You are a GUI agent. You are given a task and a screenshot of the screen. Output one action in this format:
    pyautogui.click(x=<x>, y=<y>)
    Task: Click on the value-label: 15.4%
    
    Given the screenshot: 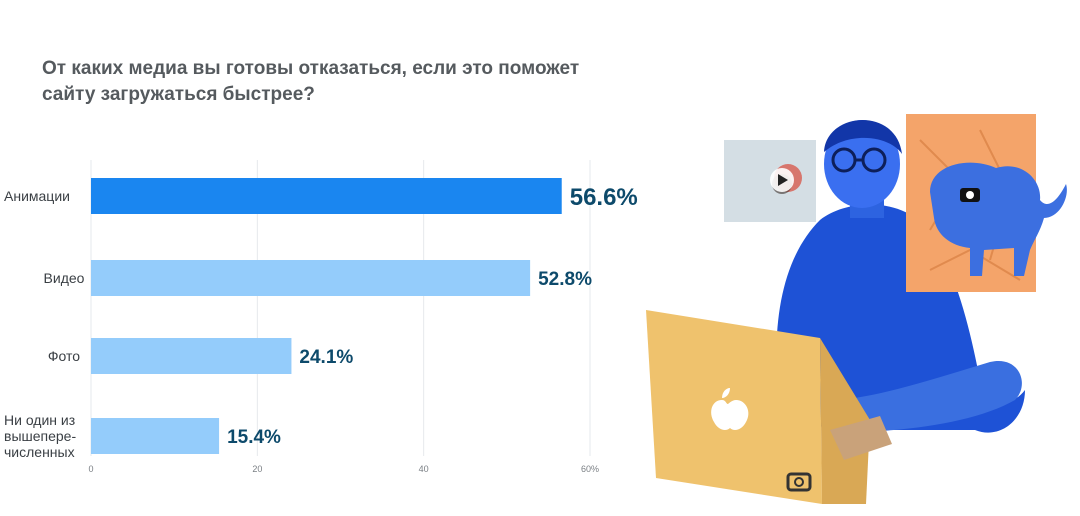 What is the action you would take?
    pyautogui.click(x=254, y=437)
    